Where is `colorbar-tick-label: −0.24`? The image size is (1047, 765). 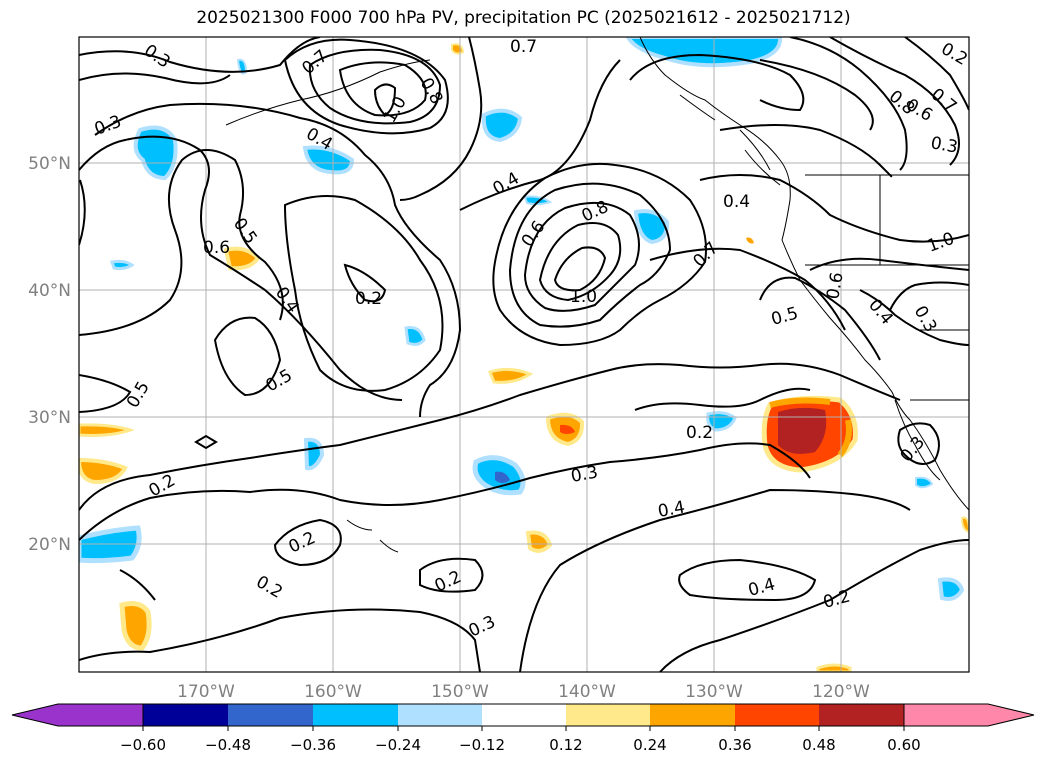 colorbar-tick-label: −0.24 is located at coordinates (398, 745).